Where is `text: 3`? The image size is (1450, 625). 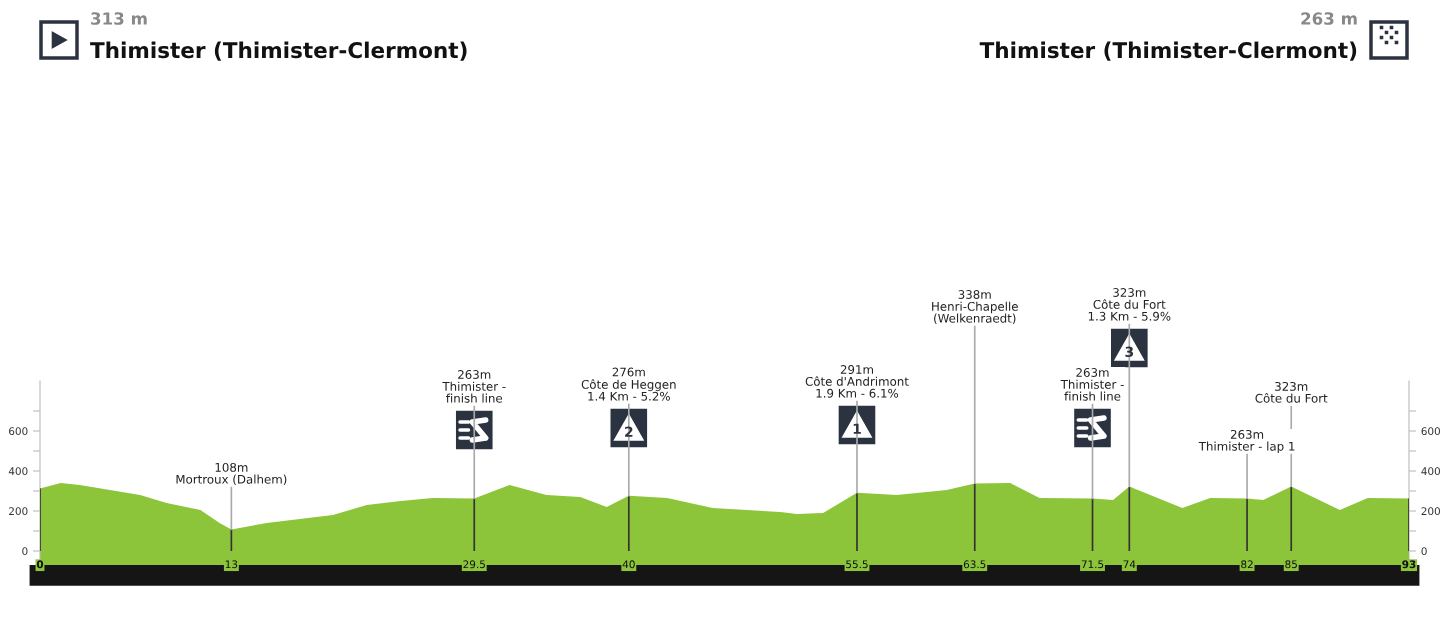
text: 3 is located at coordinates (1129, 352).